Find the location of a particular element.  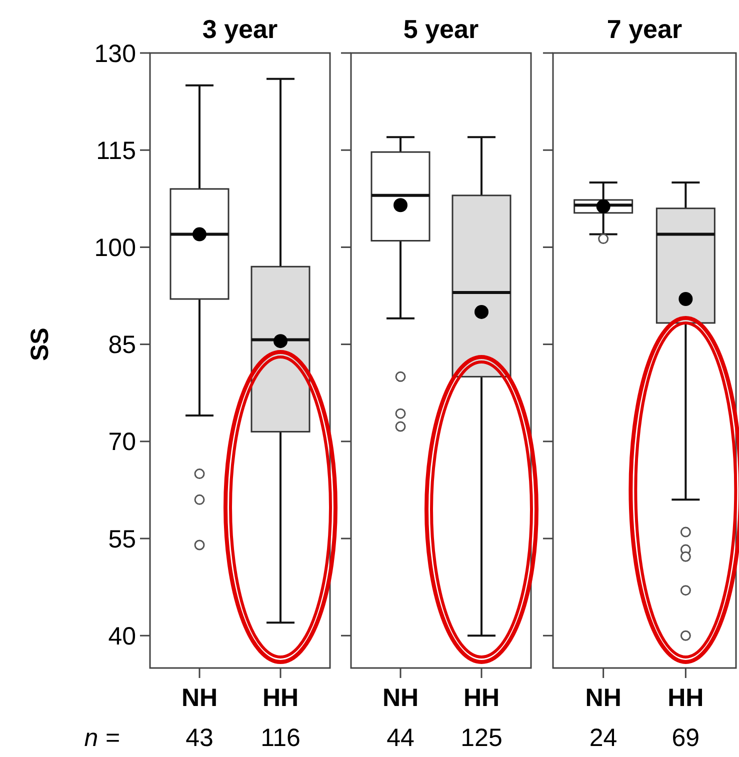

y-tick-label: 70 is located at coordinates (122, 442).